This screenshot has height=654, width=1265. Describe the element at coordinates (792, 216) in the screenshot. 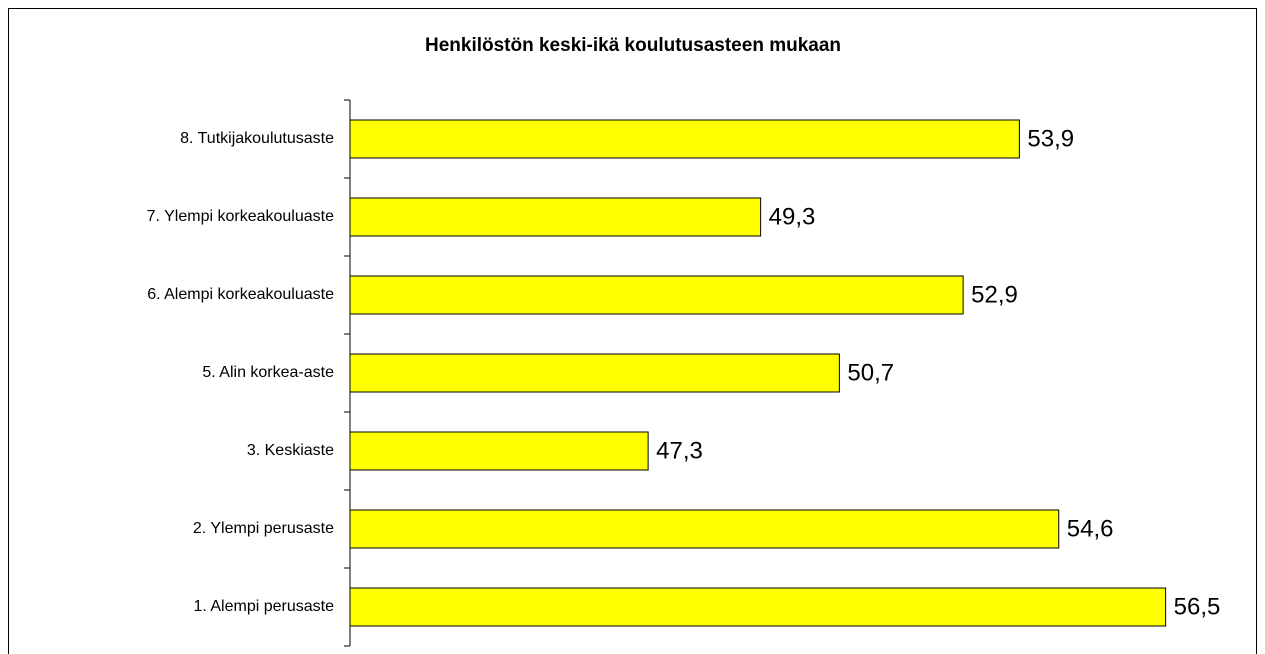

I see `value-label: 49,3` at that location.